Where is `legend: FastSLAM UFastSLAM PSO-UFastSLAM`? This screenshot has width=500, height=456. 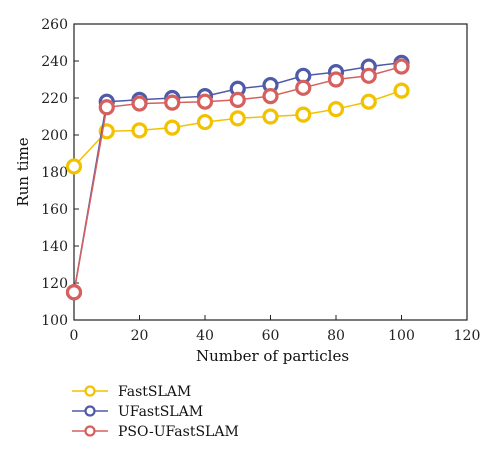 legend: FastSLAM UFastSLAM PSO-UFastSLAM is located at coordinates (155, 412).